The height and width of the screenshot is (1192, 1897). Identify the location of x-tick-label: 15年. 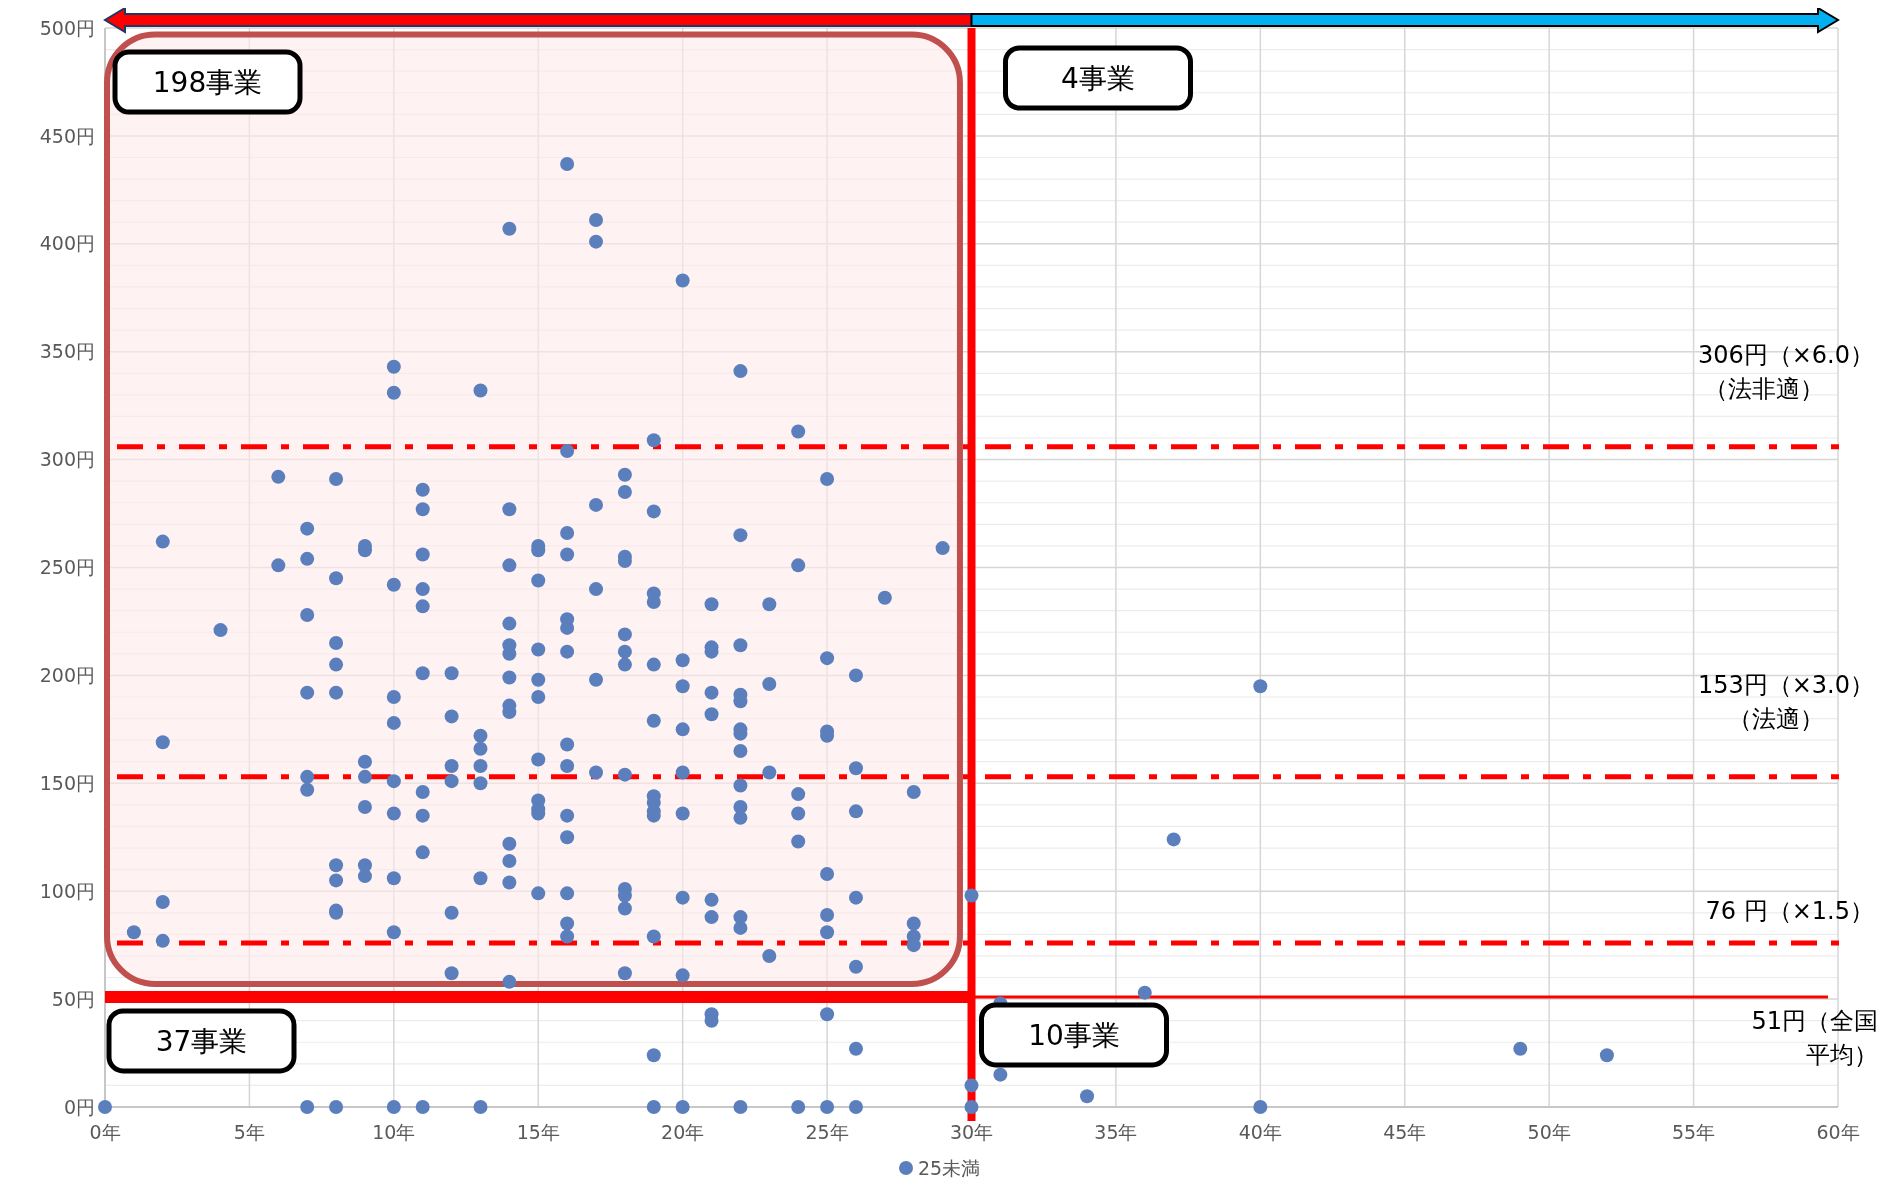
(538, 1132).